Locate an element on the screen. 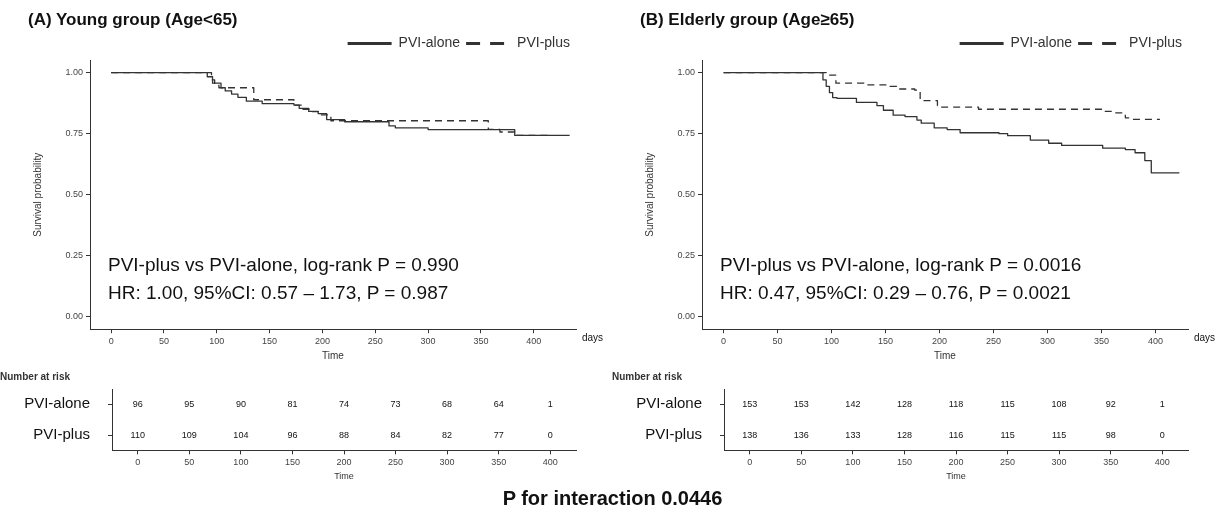 The width and height of the screenshot is (1225, 515). text: days is located at coordinates (1205, 337).